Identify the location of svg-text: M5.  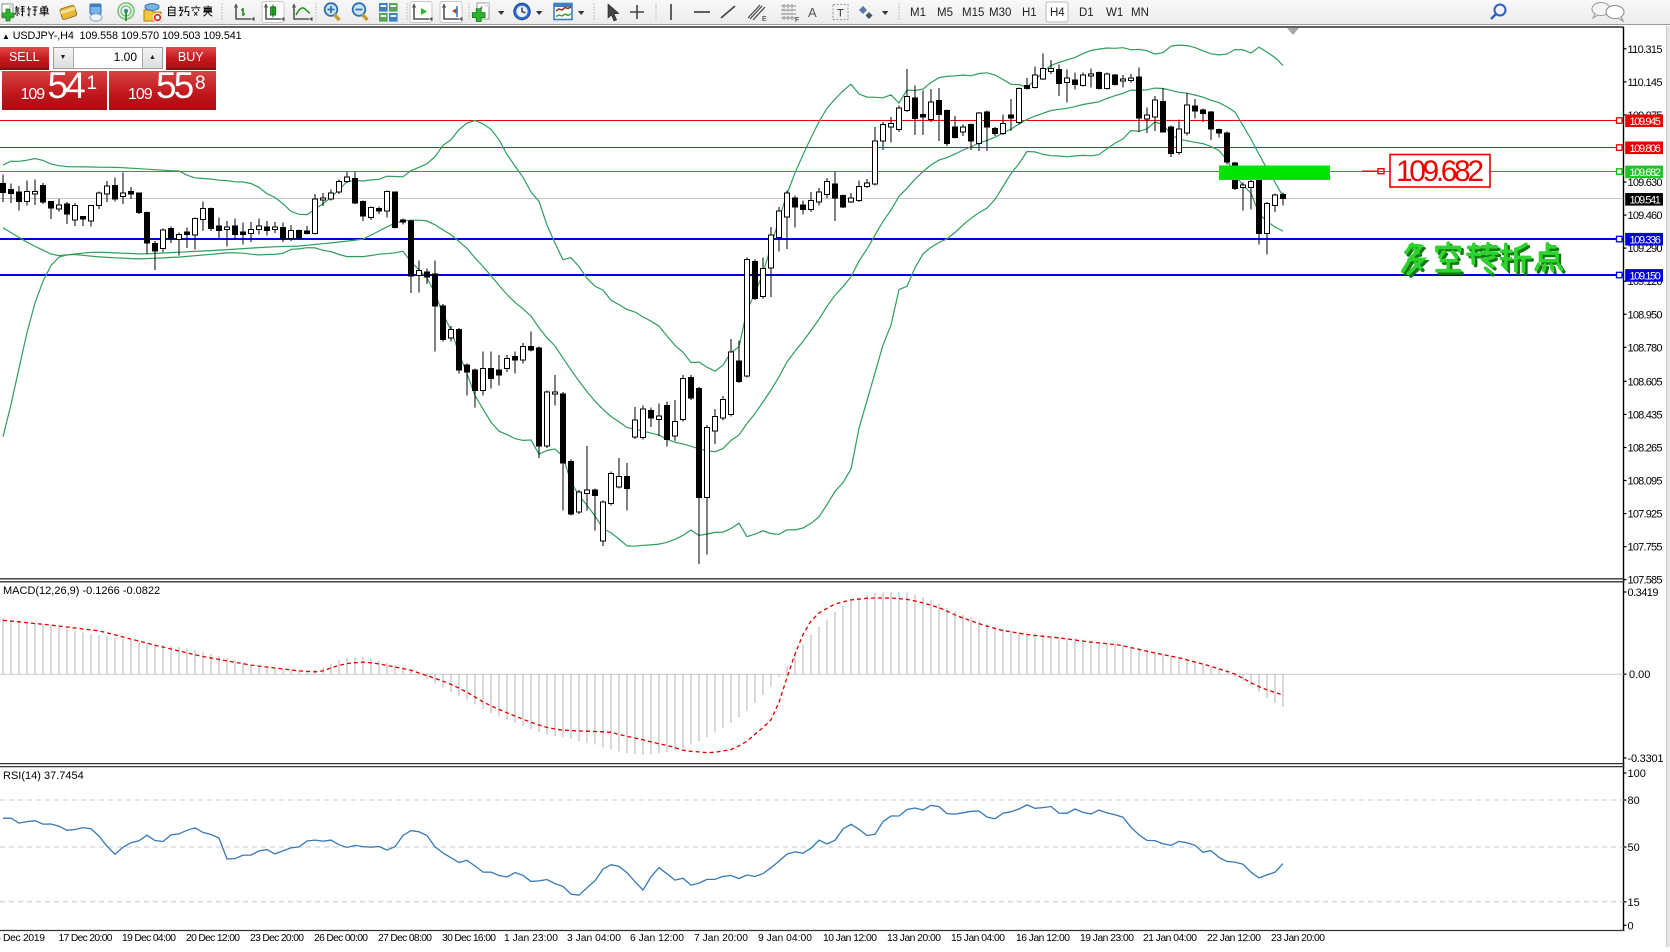
(945, 13).